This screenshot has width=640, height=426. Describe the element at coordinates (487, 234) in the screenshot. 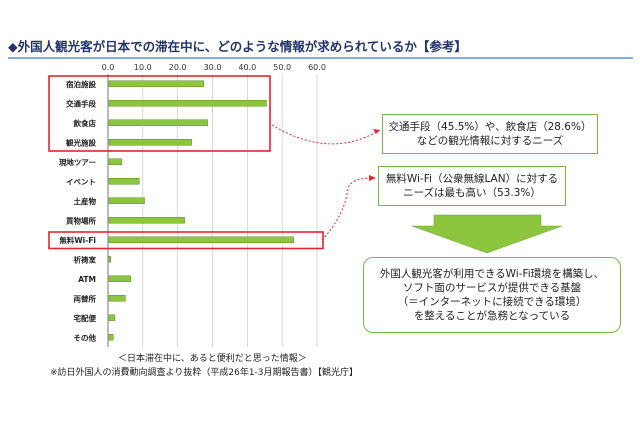

I see `down-arrow` at that location.